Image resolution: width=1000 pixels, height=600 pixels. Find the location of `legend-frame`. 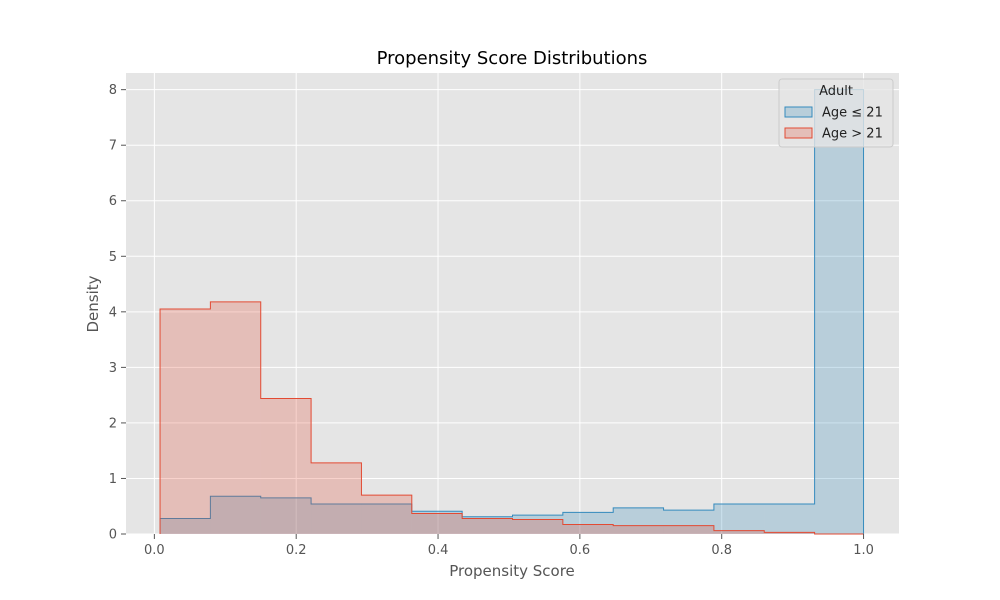

legend-frame is located at coordinates (836, 113).